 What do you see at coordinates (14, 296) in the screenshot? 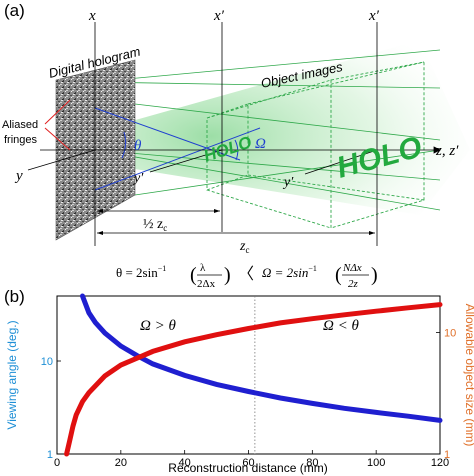
I see `panel-b-label: (b)` at bounding box center [14, 296].